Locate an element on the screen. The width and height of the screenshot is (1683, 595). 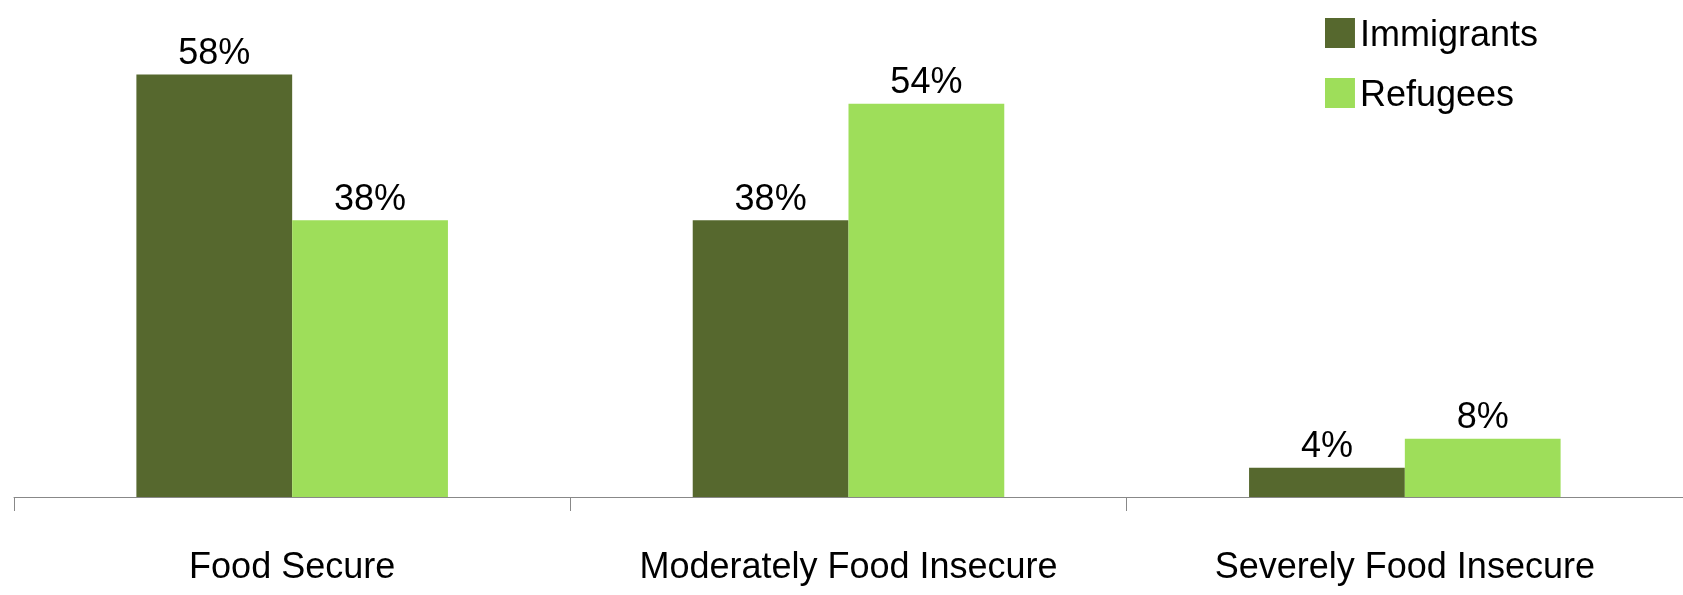
data-label: 54% is located at coordinates (926, 81).